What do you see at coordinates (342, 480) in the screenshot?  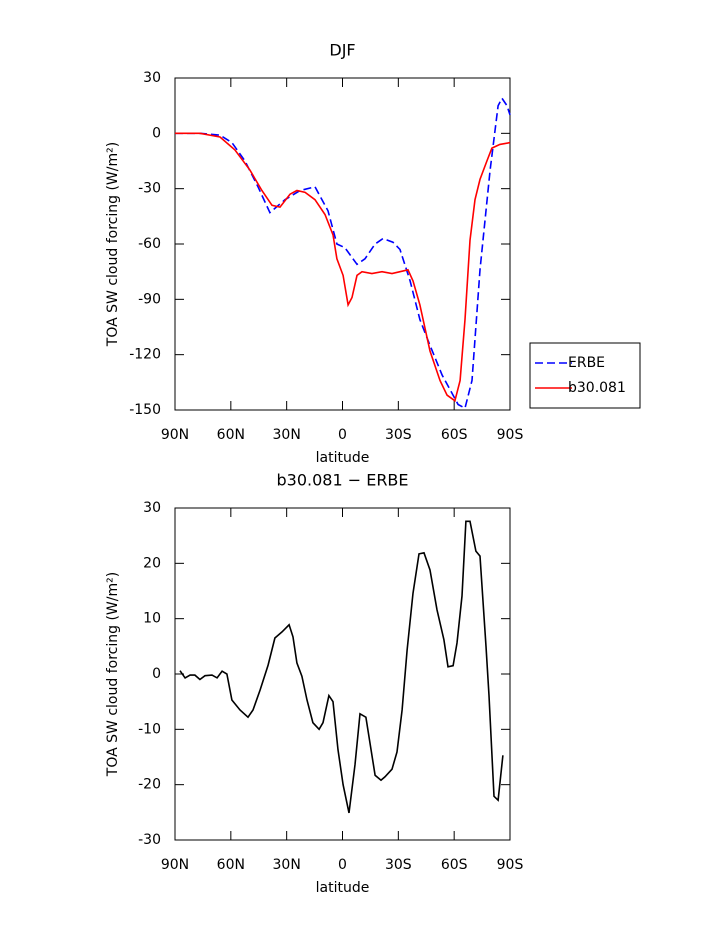 I see `chart-title: b30.081 − ERBE` at bounding box center [342, 480].